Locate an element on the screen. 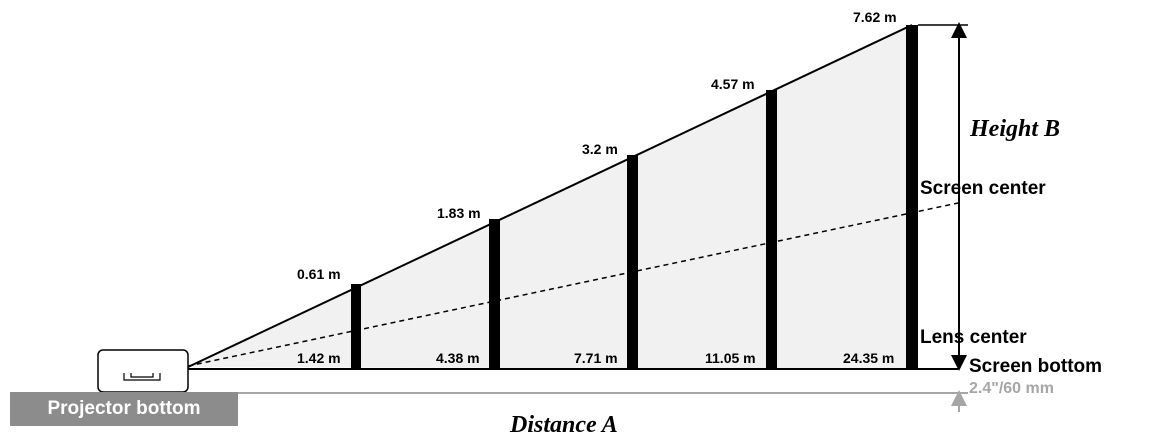 This screenshot has height=444, width=1150. distance-label: 7.71 m is located at coordinates (596, 358).